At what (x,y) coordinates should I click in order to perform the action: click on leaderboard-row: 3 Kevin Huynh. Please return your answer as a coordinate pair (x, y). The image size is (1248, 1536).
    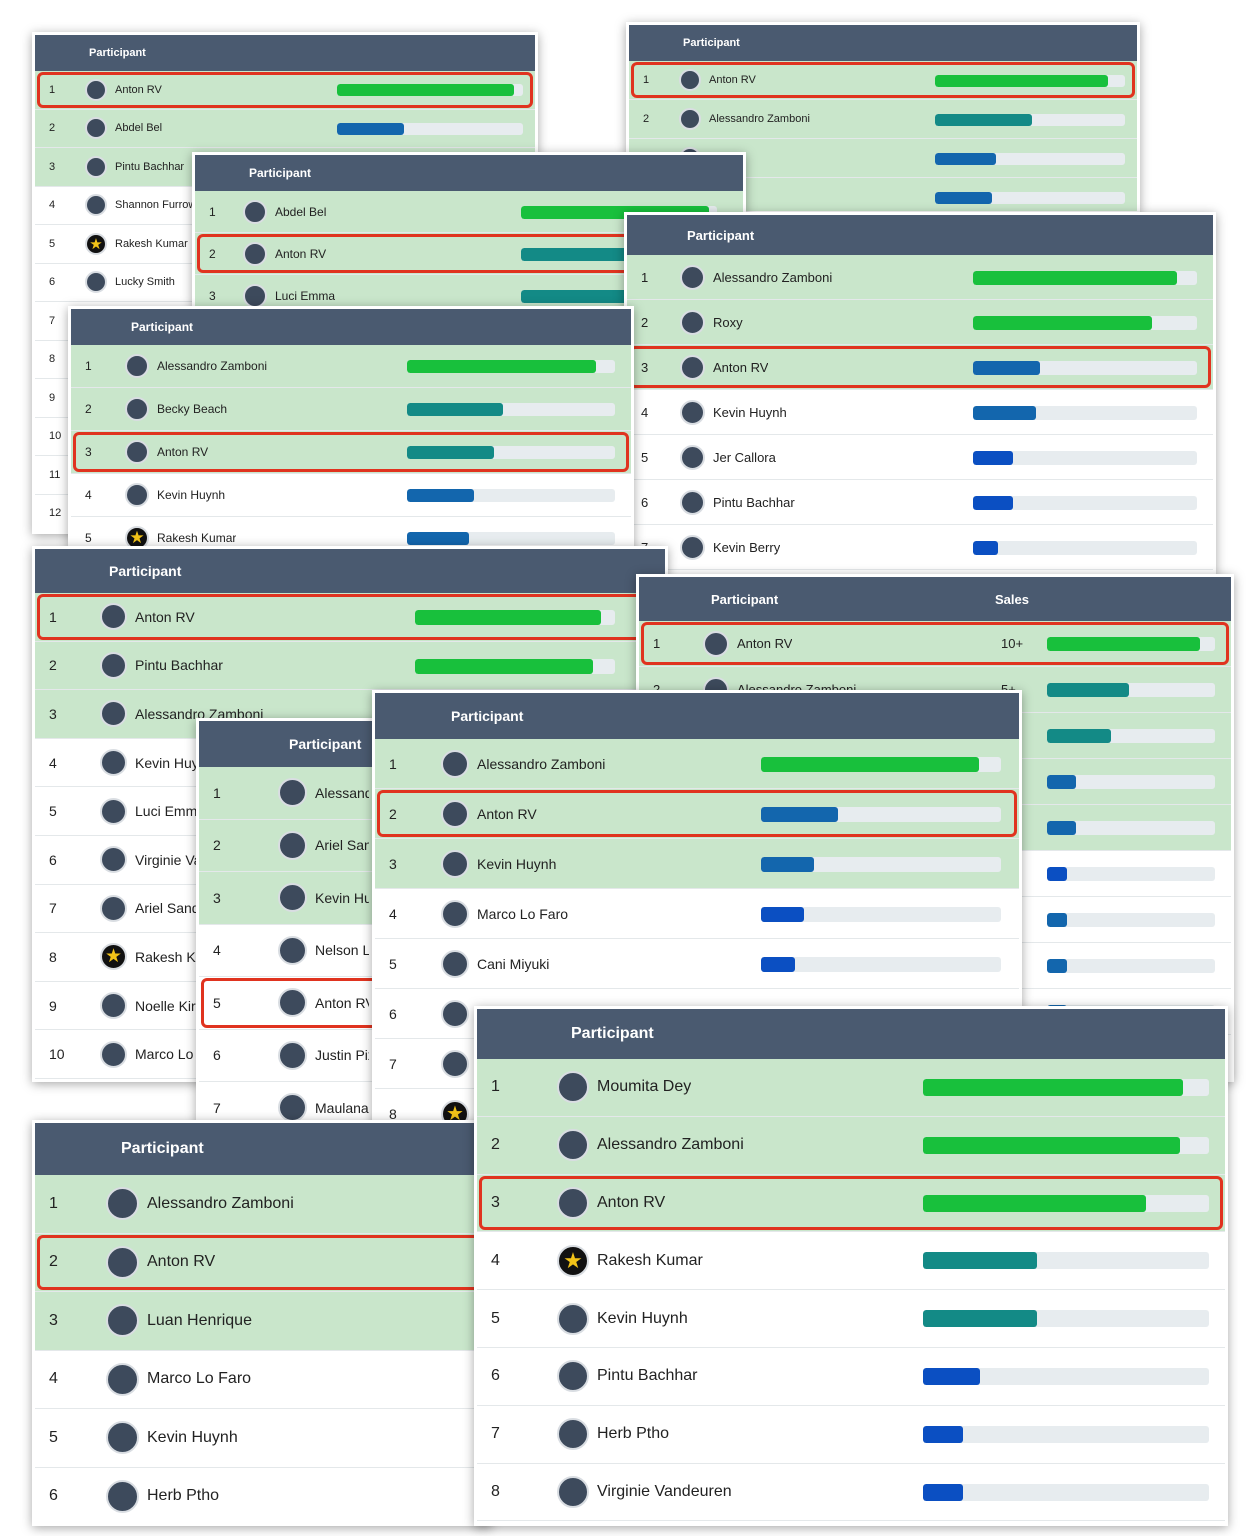
    Looking at the image, I should click on (697, 864).